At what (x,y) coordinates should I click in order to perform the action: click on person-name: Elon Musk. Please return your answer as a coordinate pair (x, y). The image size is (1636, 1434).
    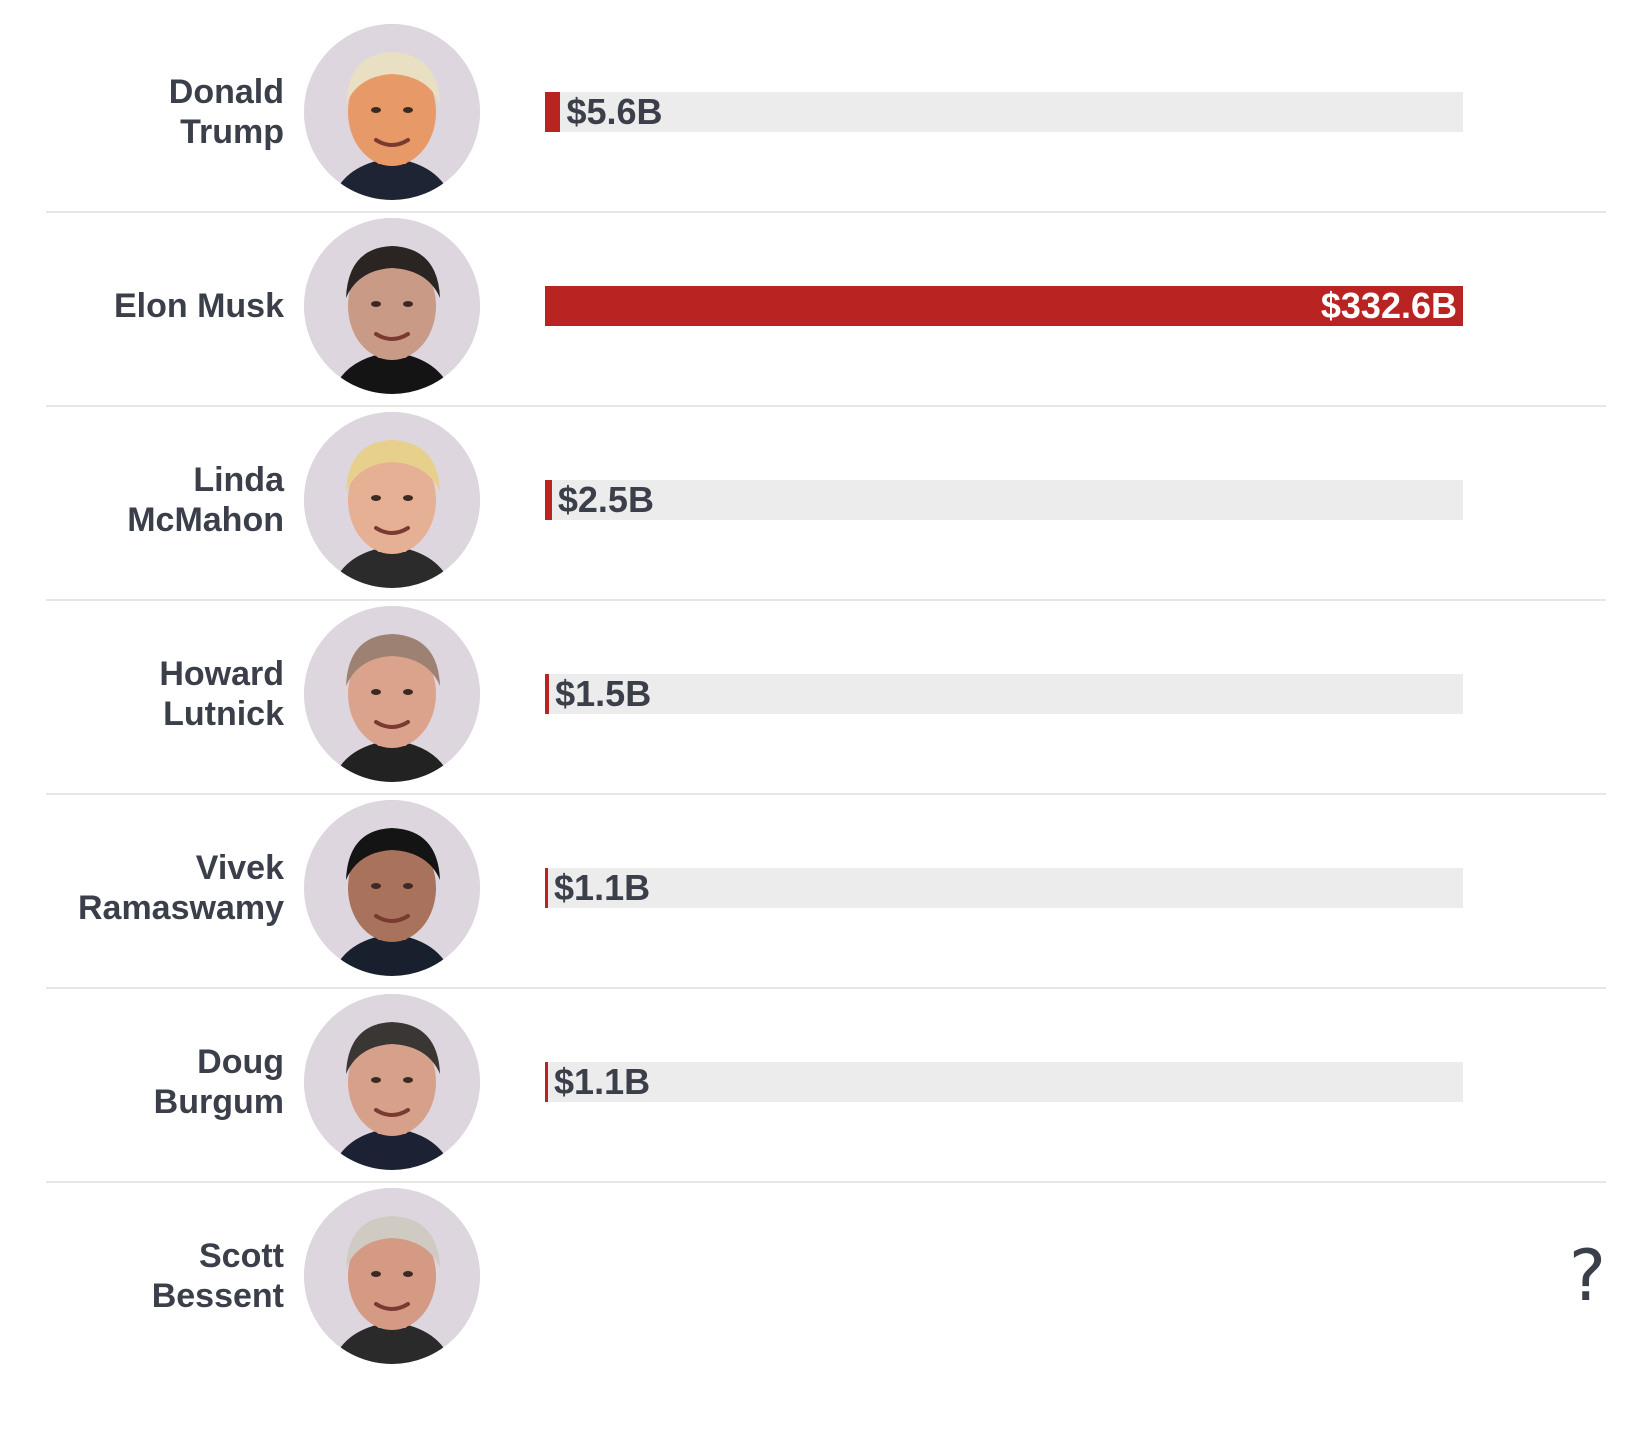
    Looking at the image, I should click on (198, 305).